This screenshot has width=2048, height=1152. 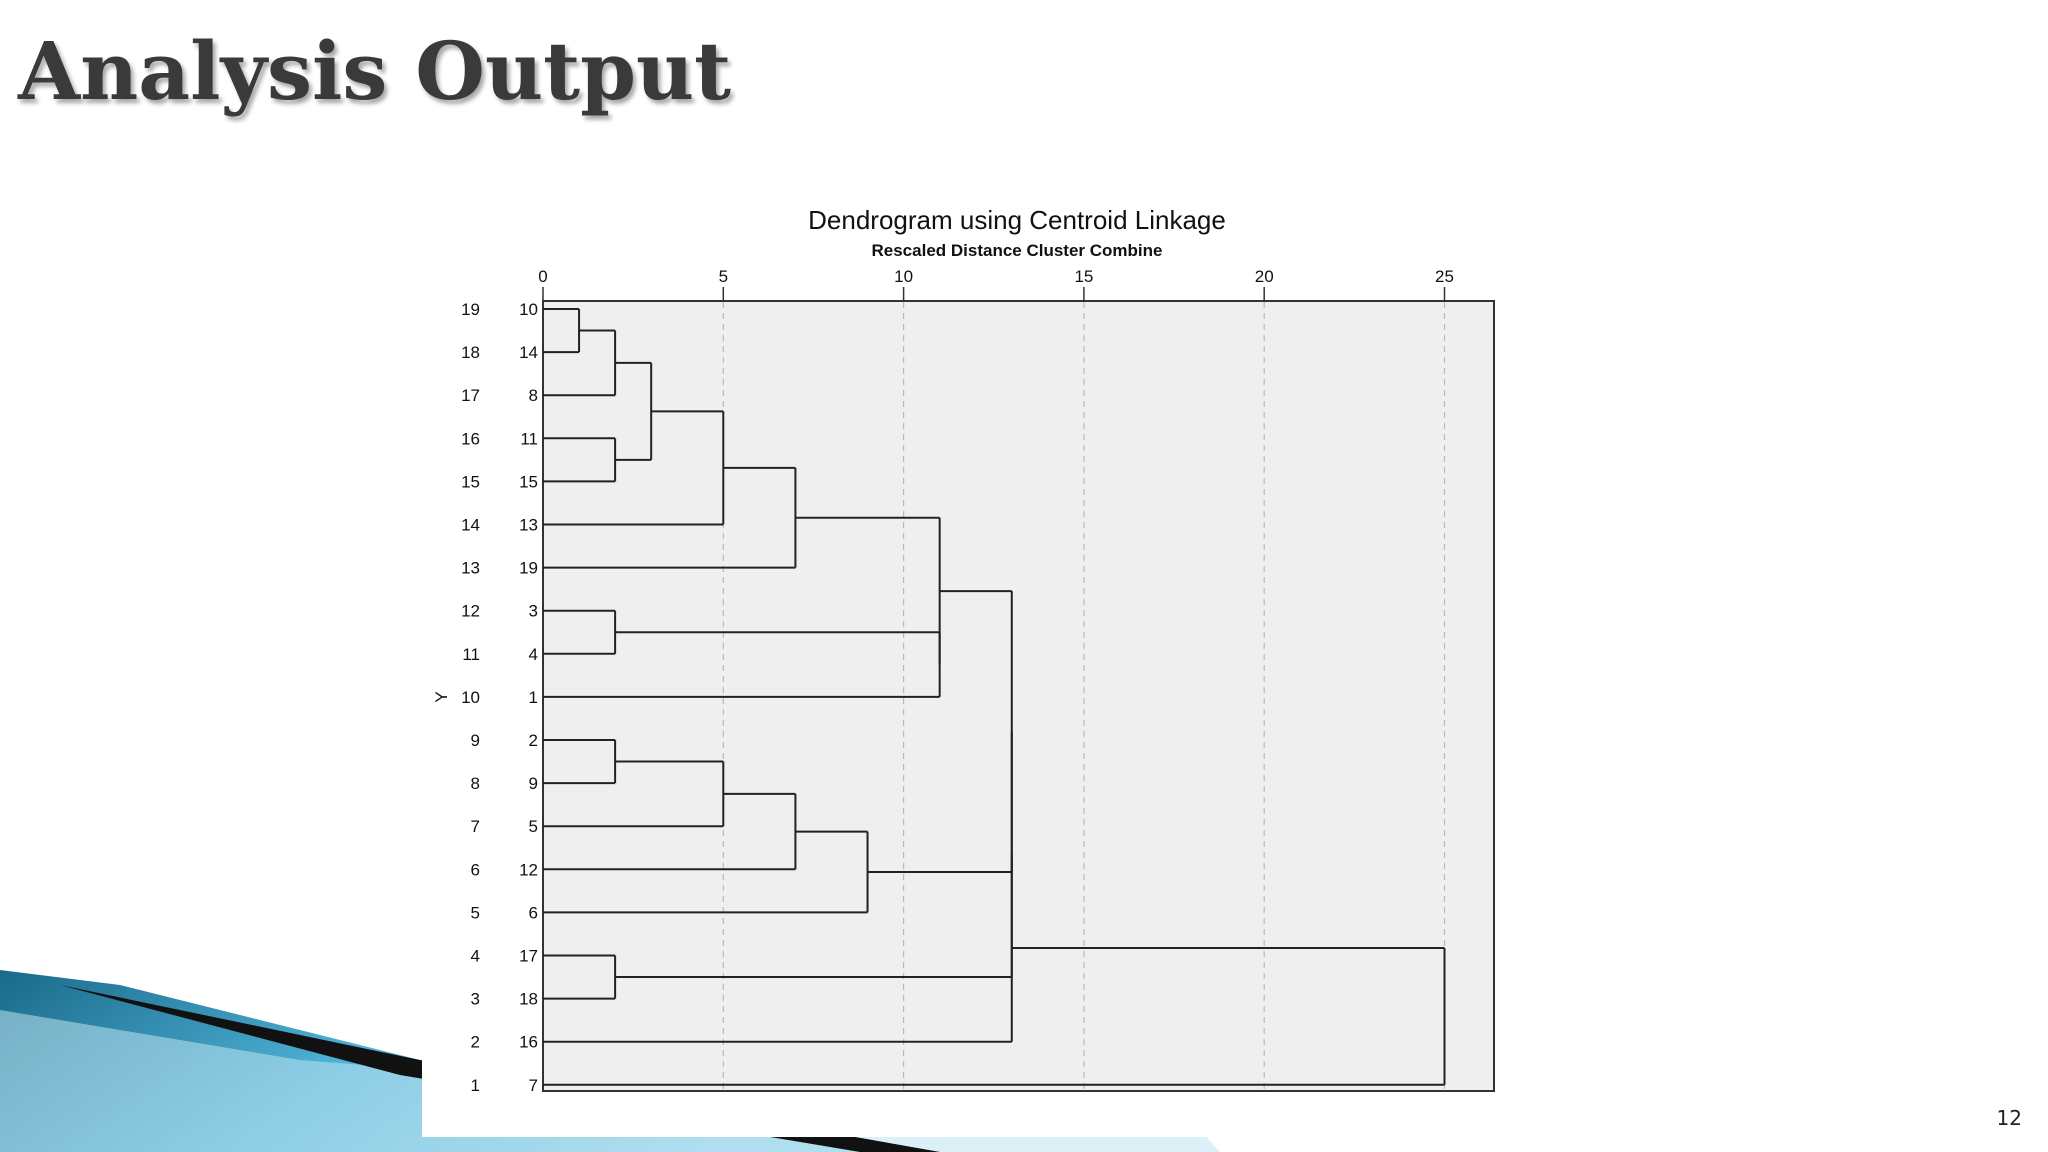 What do you see at coordinates (470, 352) in the screenshot?
I see `row-number-label: 18` at bounding box center [470, 352].